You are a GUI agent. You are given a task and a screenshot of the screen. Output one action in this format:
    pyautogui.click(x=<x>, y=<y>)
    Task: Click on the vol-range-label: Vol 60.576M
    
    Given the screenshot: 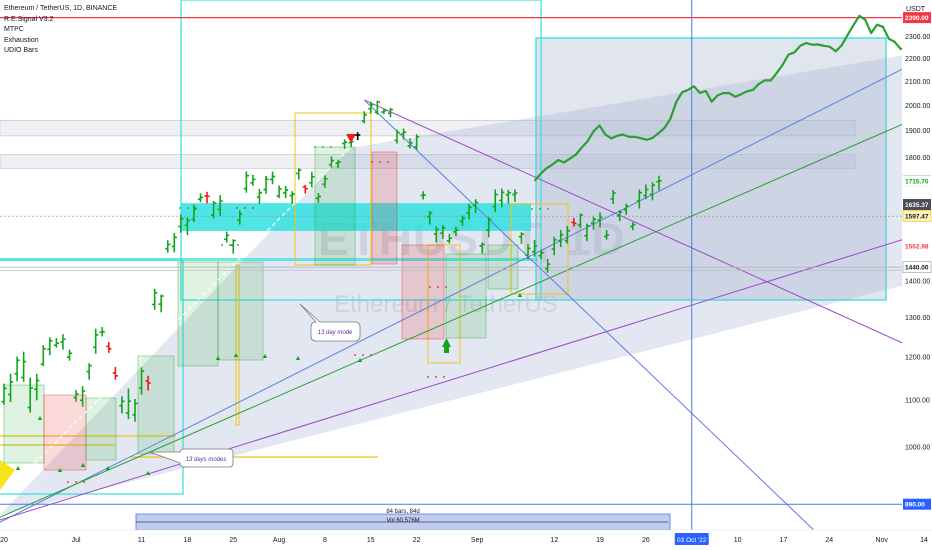 What is the action you would take?
    pyautogui.click(x=402, y=521)
    